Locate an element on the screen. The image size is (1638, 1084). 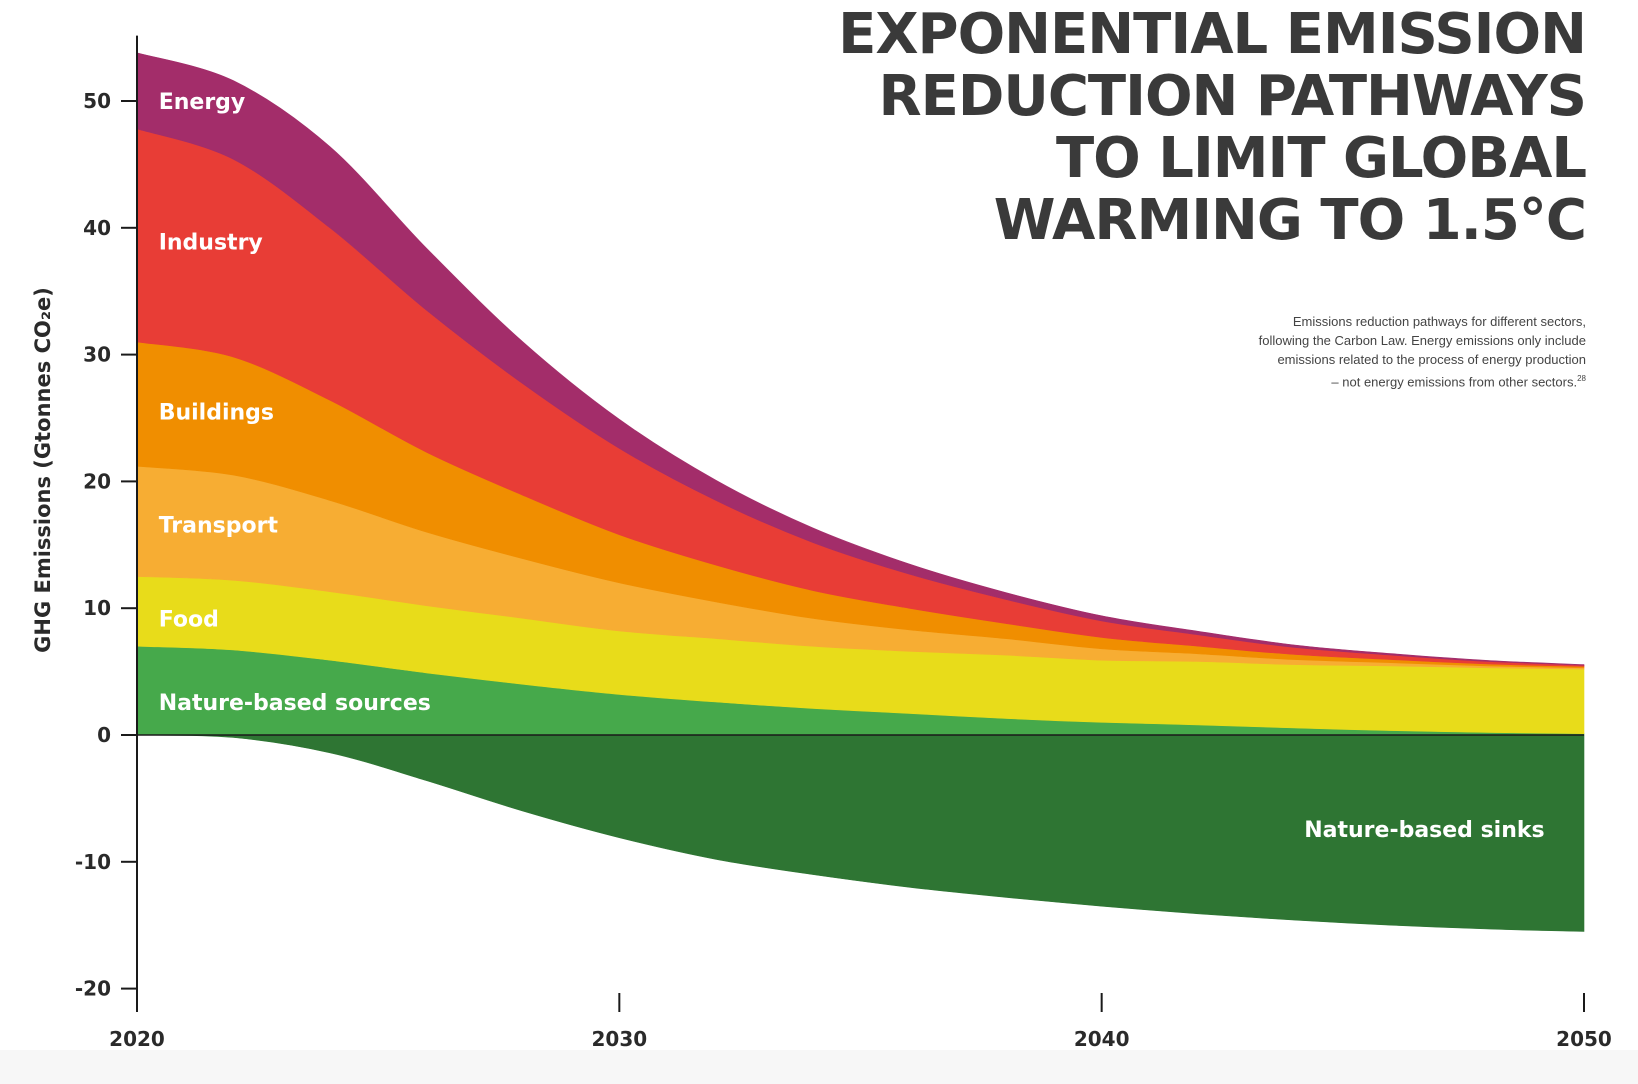
label-buildings: Buildings is located at coordinates (216, 413).